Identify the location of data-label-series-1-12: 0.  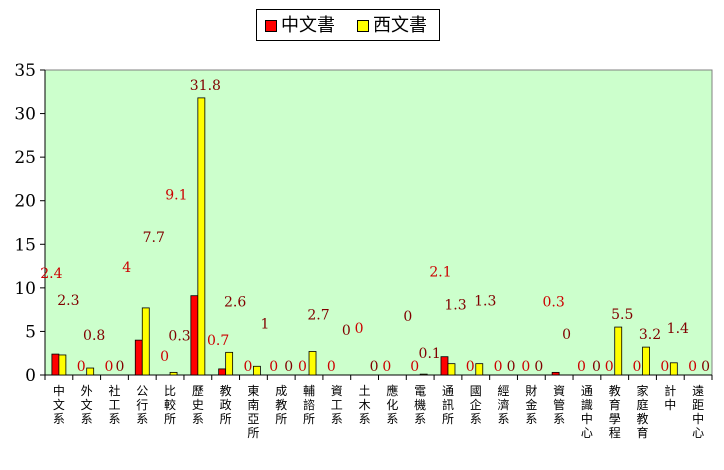
(407, 317).